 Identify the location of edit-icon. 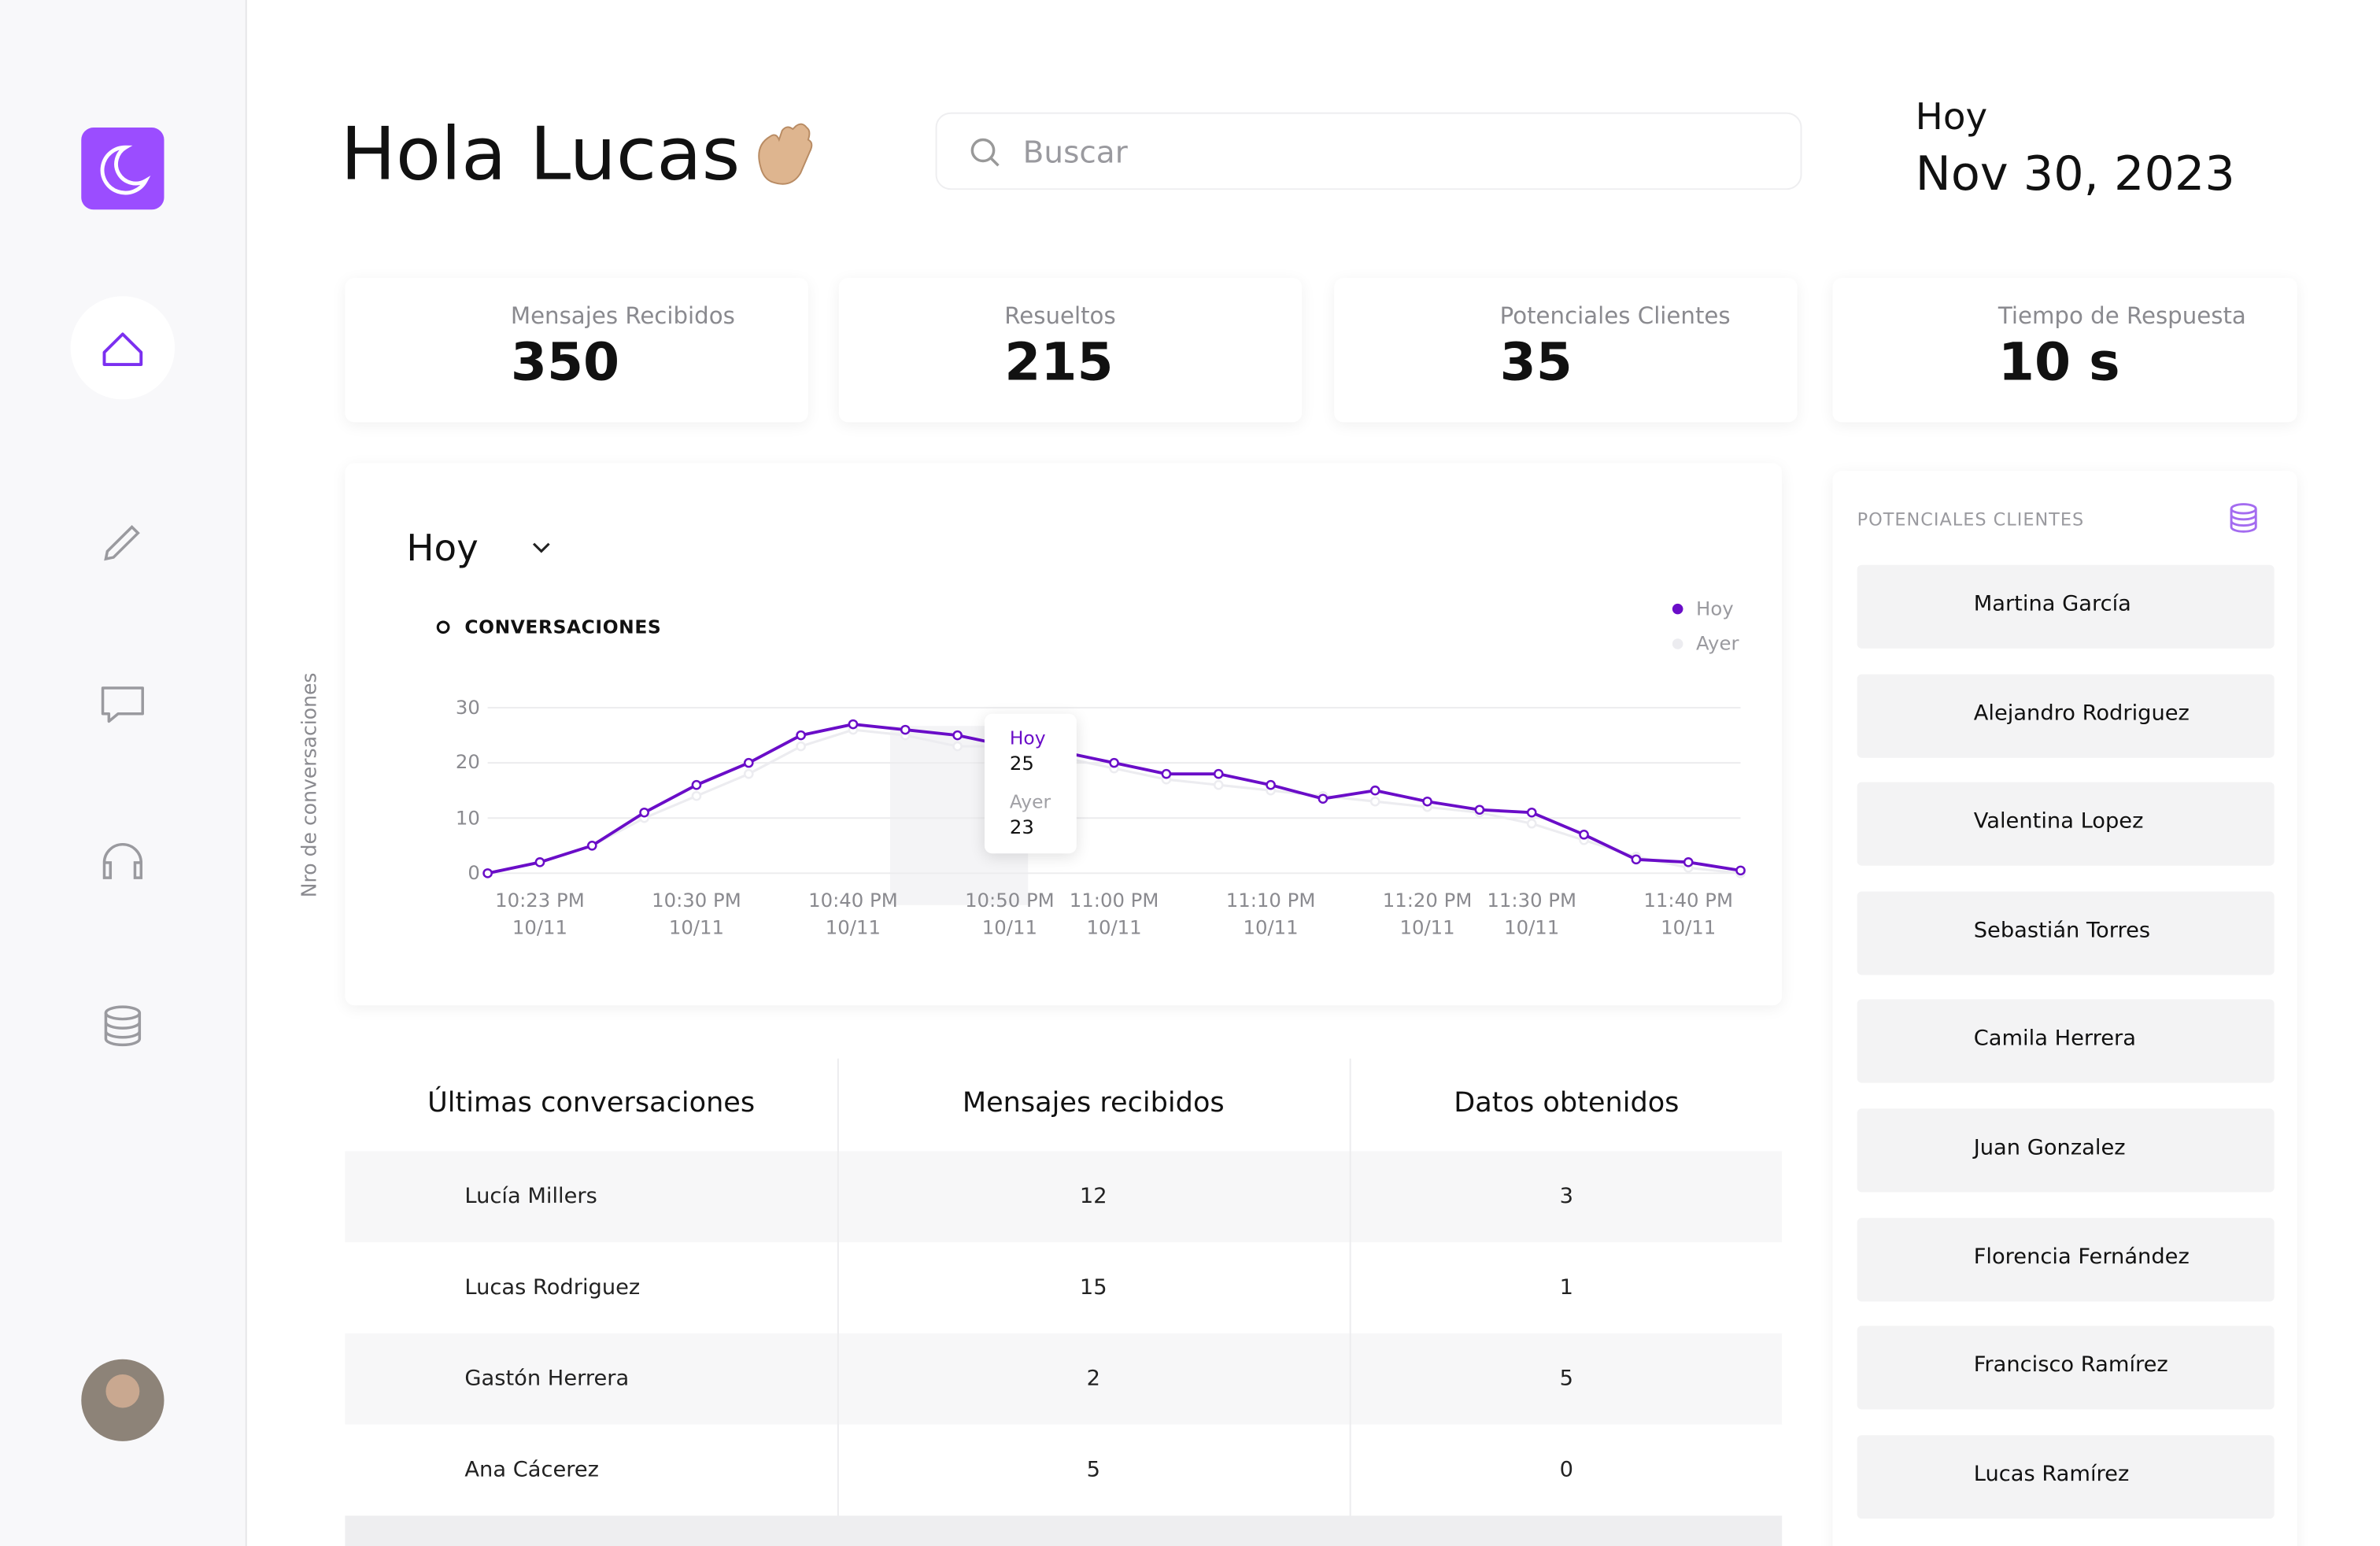
(122, 543).